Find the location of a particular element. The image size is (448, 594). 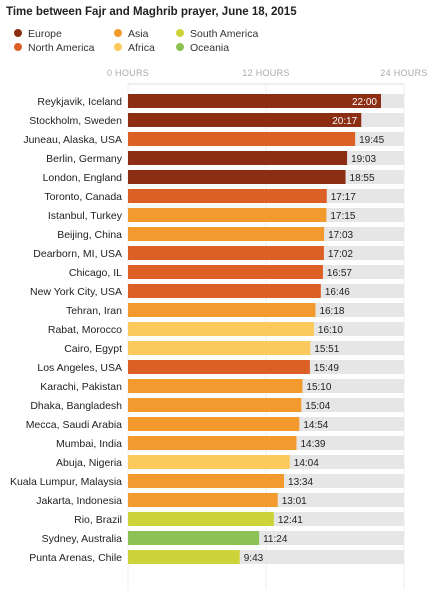

value-label: 22:00 is located at coordinates (364, 102).